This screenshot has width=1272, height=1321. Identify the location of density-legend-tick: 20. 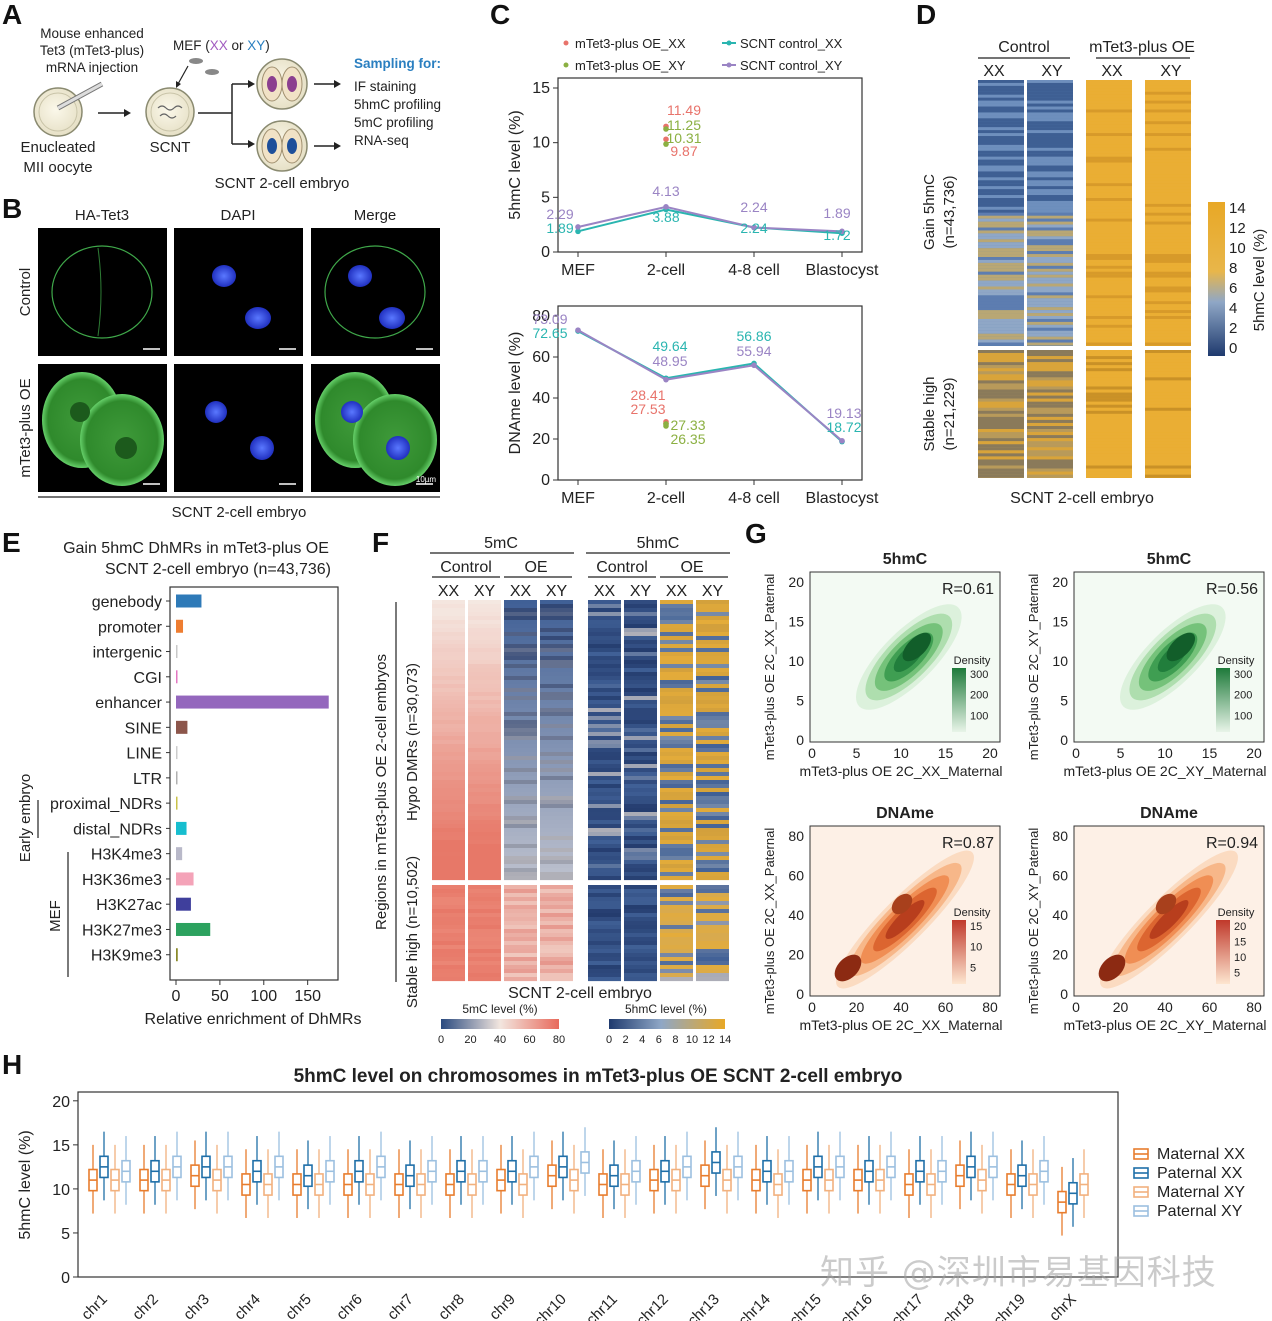
(1240, 927).